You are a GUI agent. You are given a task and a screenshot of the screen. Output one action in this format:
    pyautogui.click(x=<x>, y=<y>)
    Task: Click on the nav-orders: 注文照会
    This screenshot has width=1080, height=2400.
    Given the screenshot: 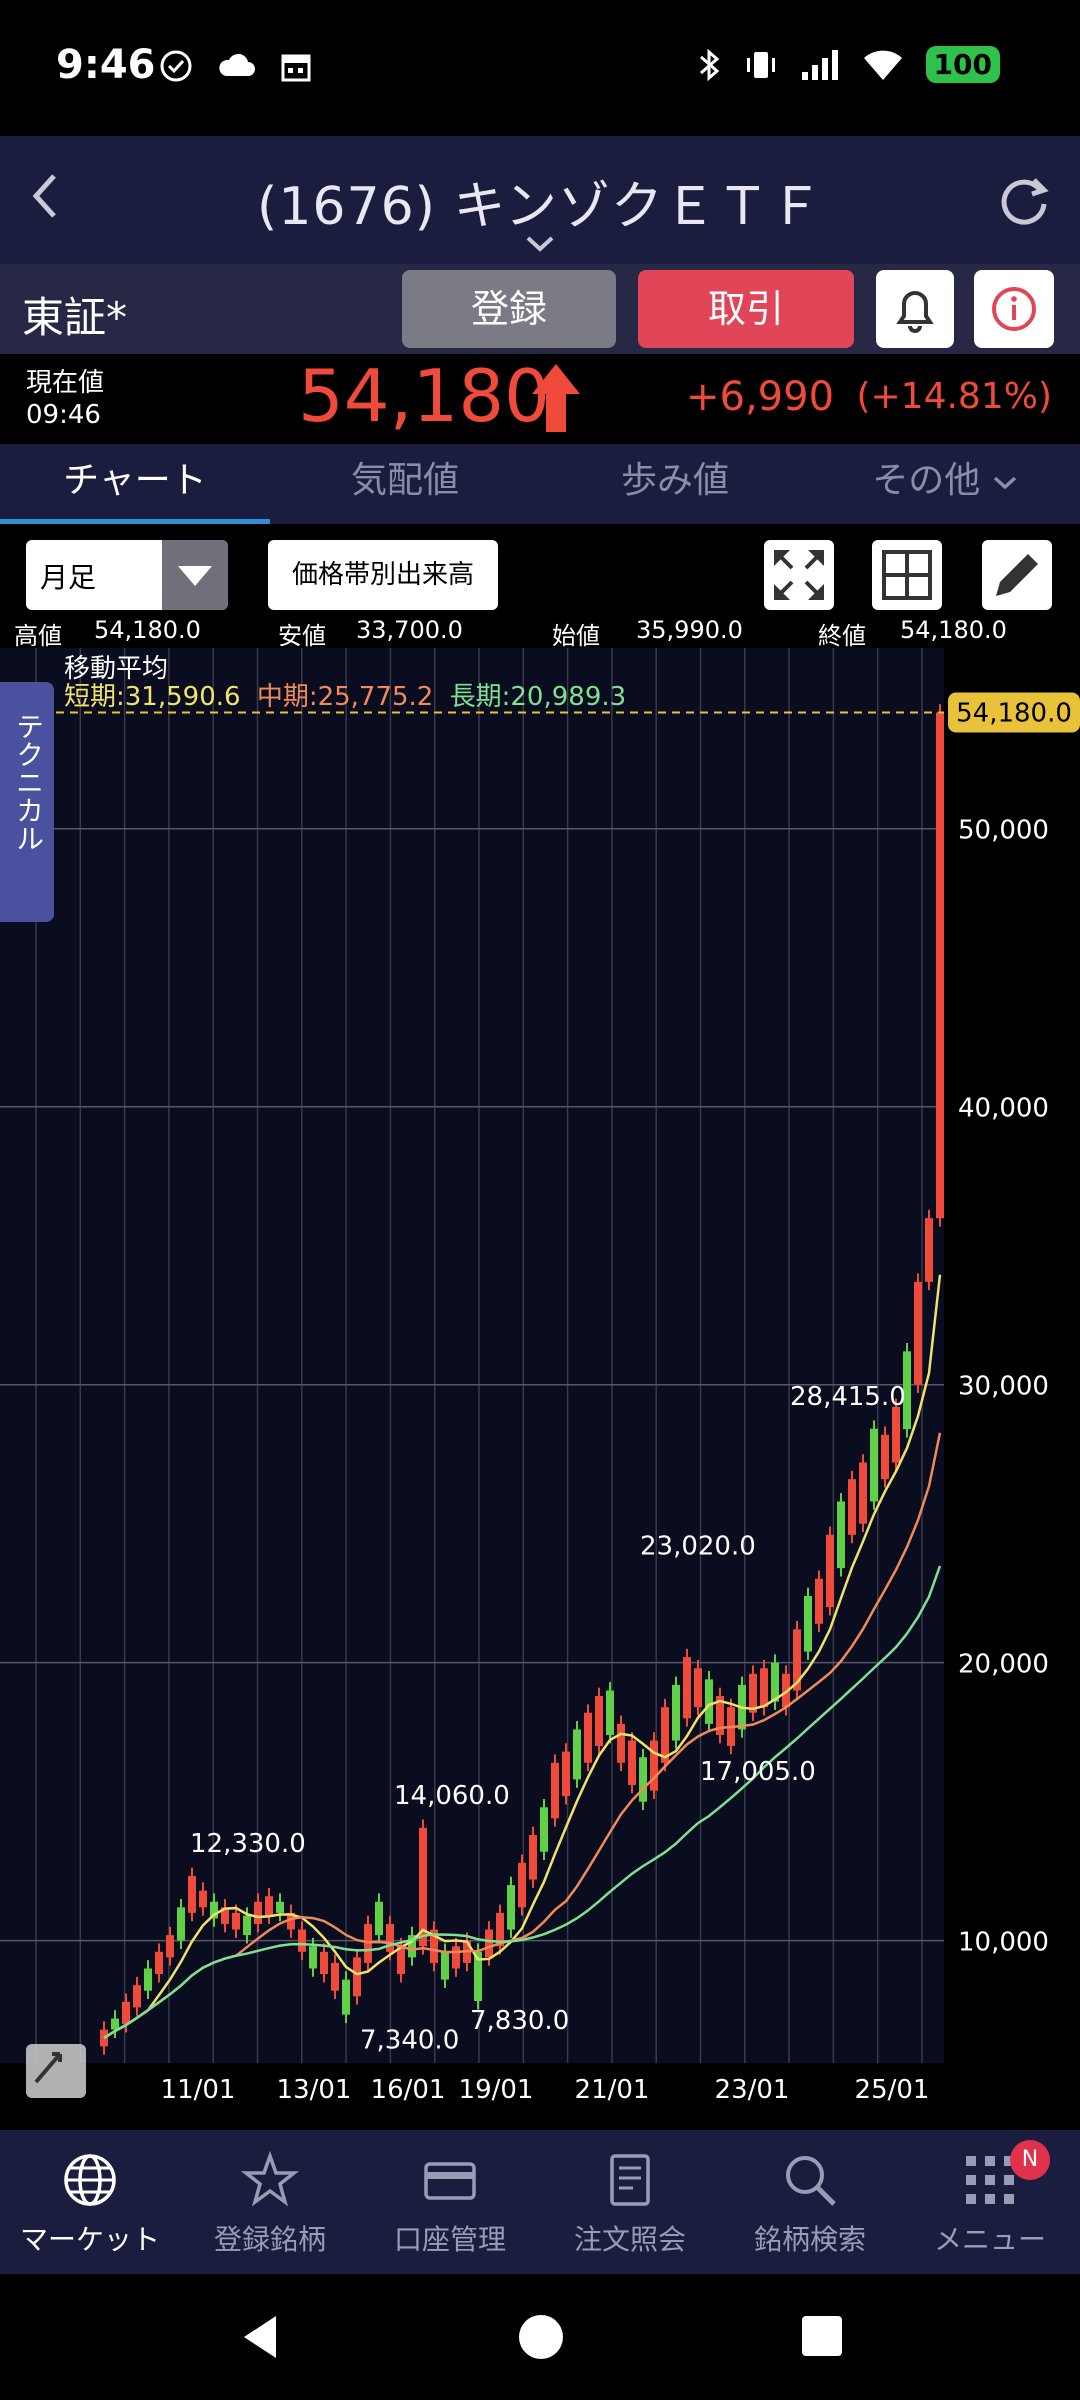 What is the action you would take?
    pyautogui.click(x=630, y=2202)
    